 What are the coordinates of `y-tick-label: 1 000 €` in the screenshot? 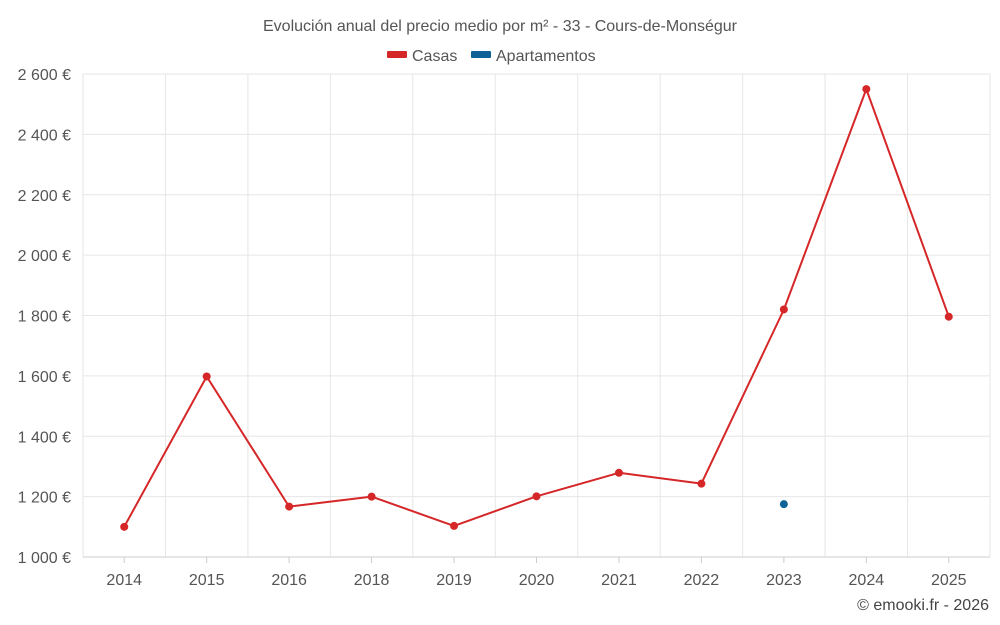 It's located at (44, 558).